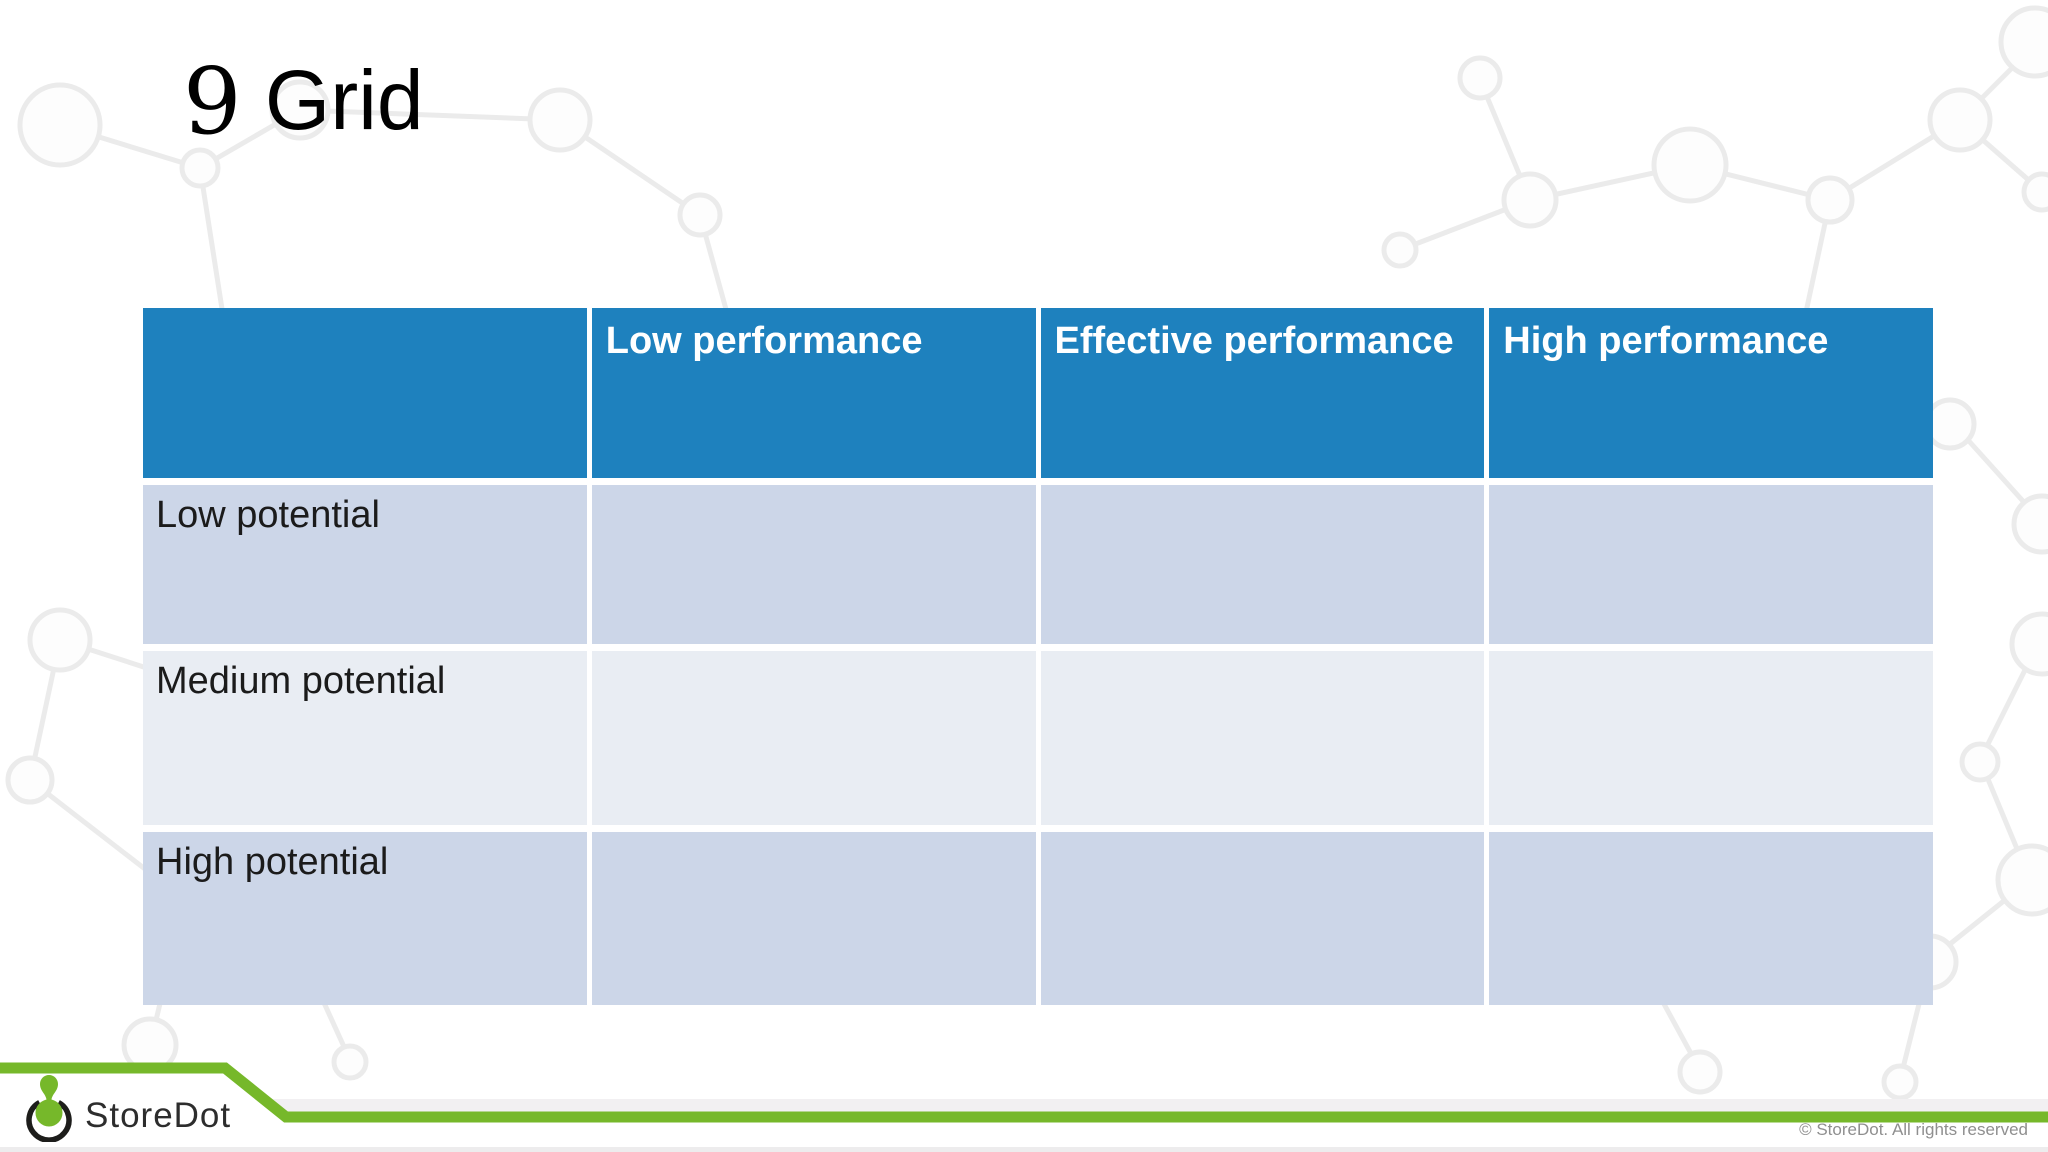  What do you see at coordinates (365, 564) in the screenshot?
I see `row-label-low-potential: Low potential` at bounding box center [365, 564].